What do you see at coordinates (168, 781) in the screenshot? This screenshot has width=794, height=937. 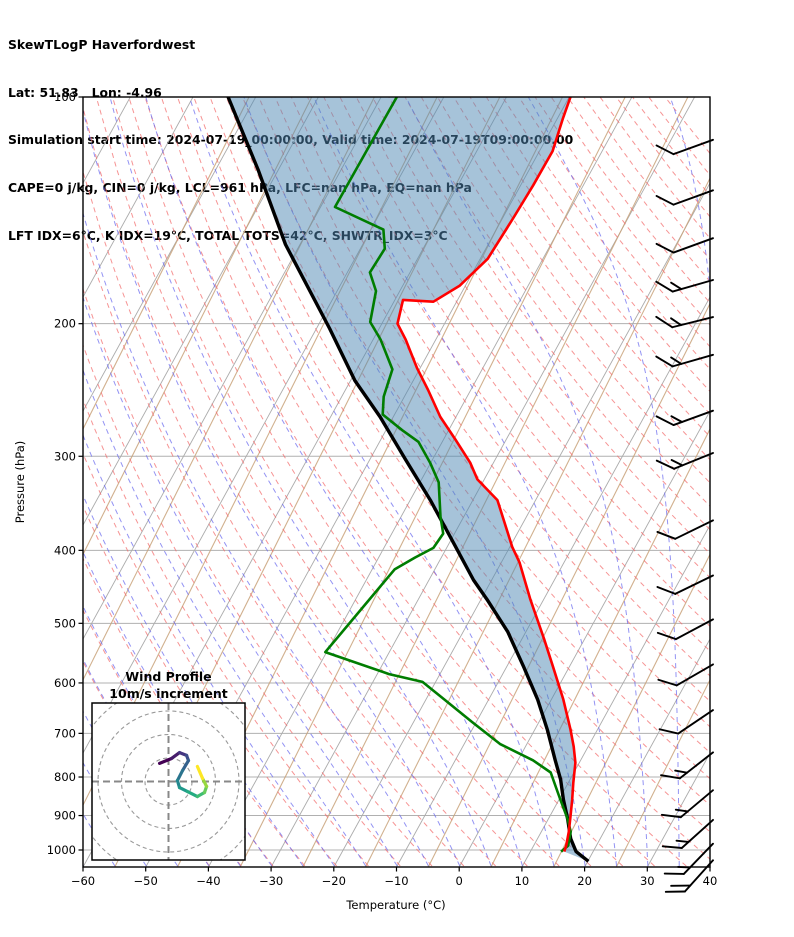 I see `hodograph-grid` at bounding box center [168, 781].